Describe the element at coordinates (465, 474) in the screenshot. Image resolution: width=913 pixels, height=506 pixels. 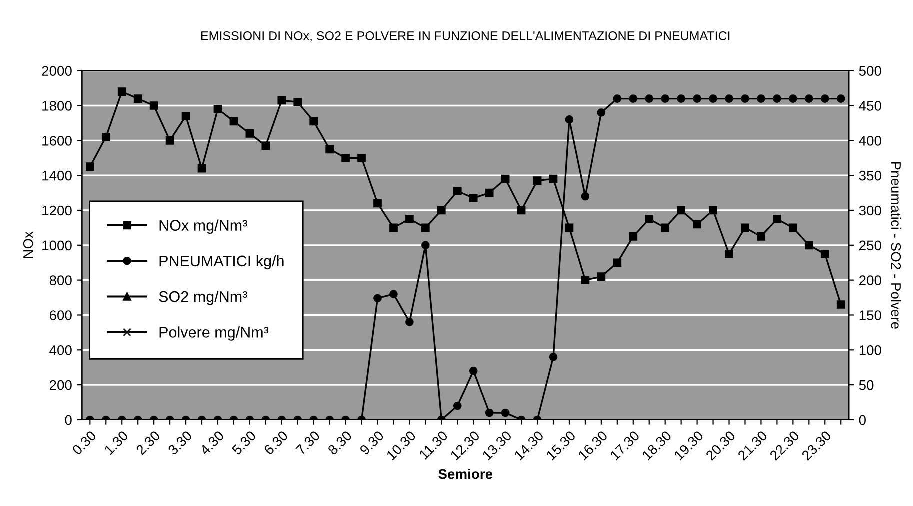
I see `x-axis-title: Semiore` at that location.